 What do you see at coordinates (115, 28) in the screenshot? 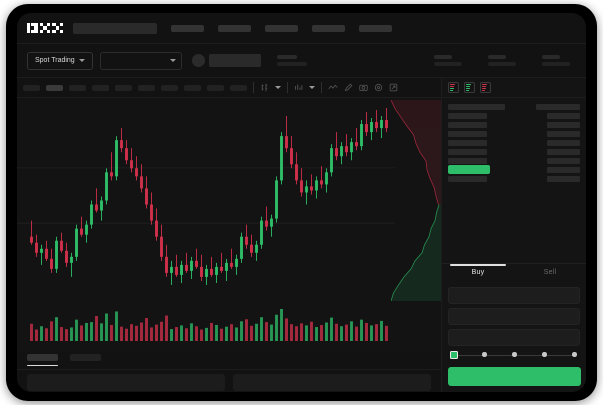
I see `search-input` at bounding box center [115, 28].